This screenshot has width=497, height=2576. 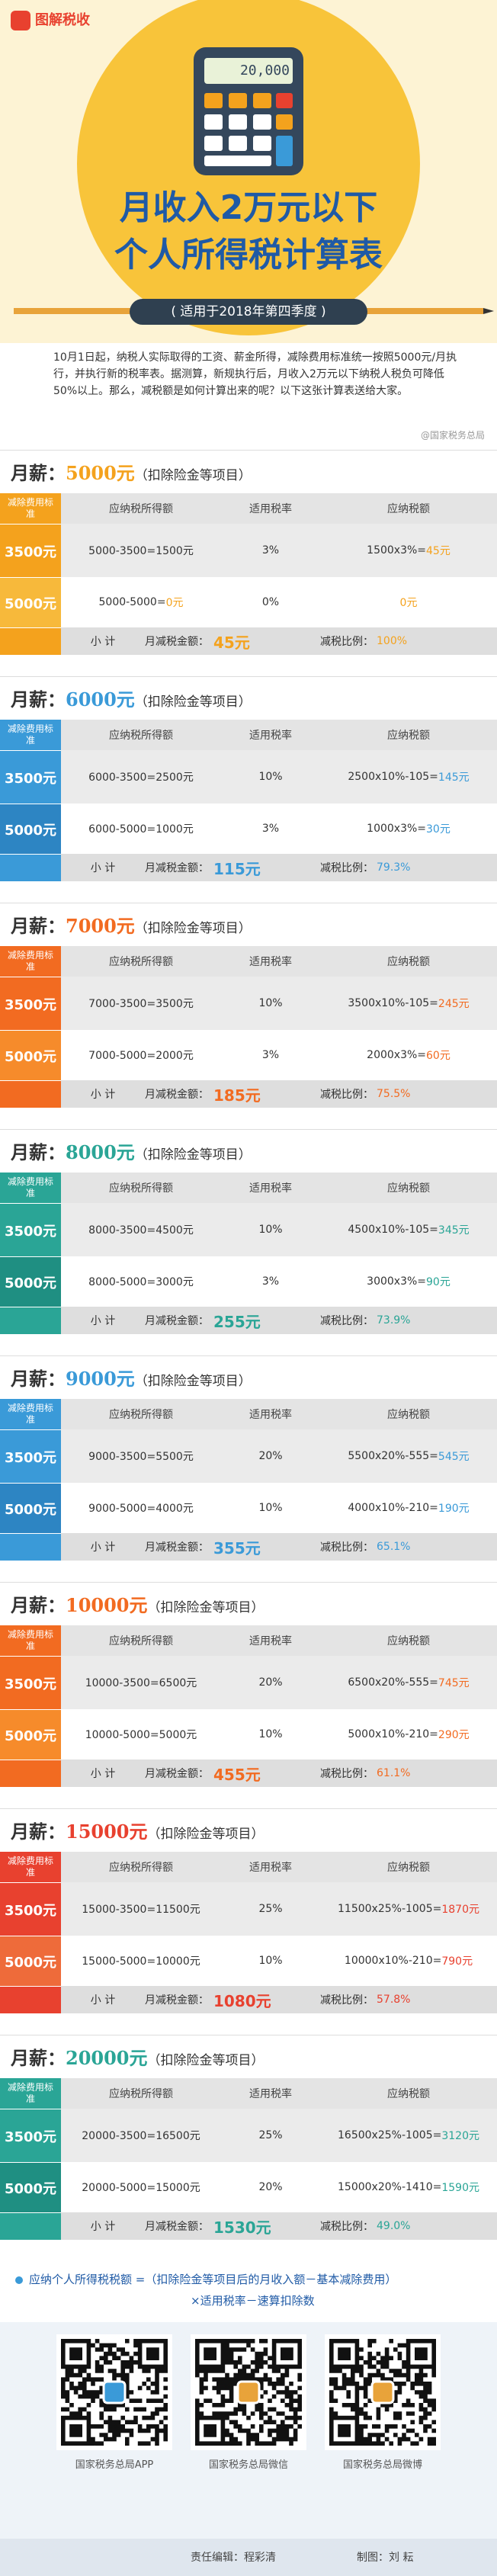 What do you see at coordinates (141, 1961) in the screenshot?
I see `income-cell: 15000-5000=10000元` at bounding box center [141, 1961].